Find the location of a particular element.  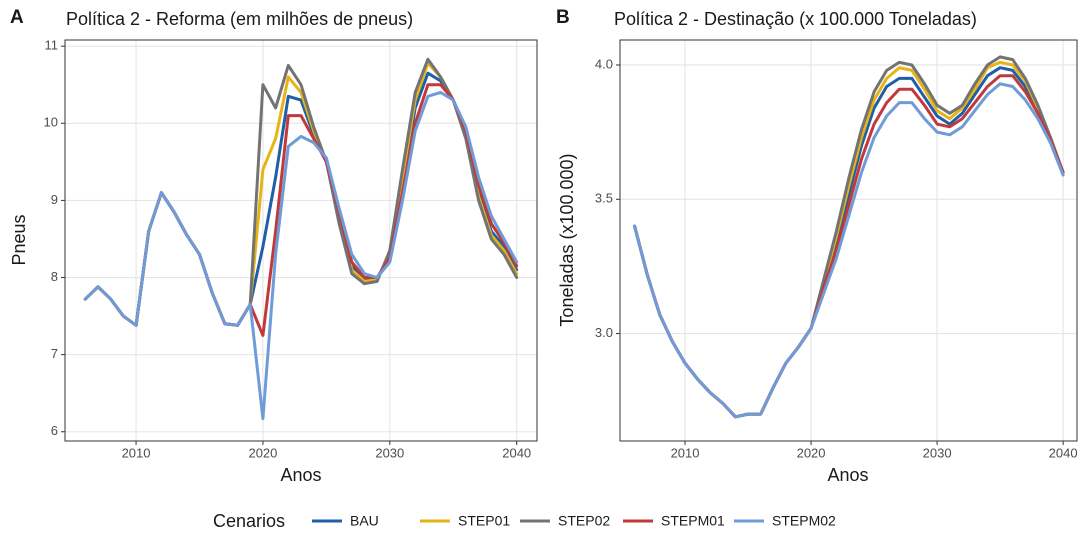

legend-label: STEP01 is located at coordinates (484, 521).